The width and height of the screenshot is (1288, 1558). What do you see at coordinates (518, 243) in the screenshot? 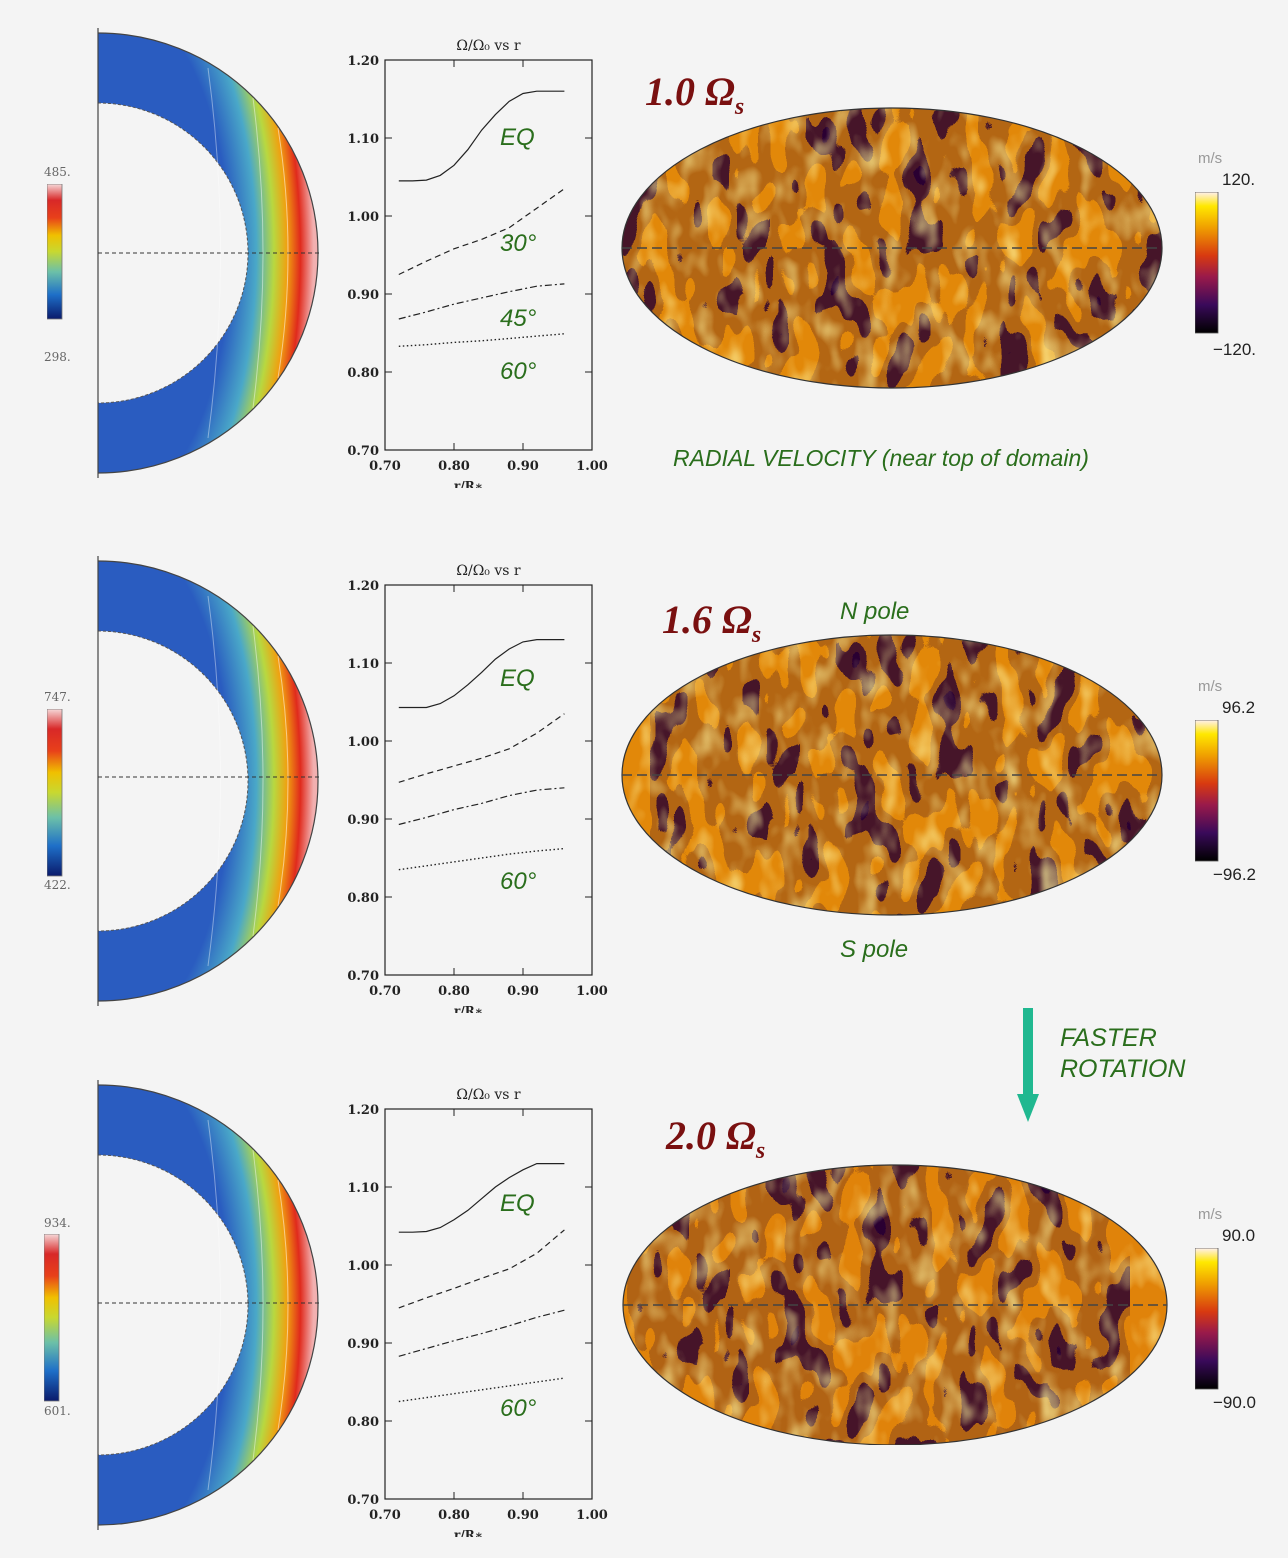
I see `label-30: 30°` at bounding box center [518, 243].